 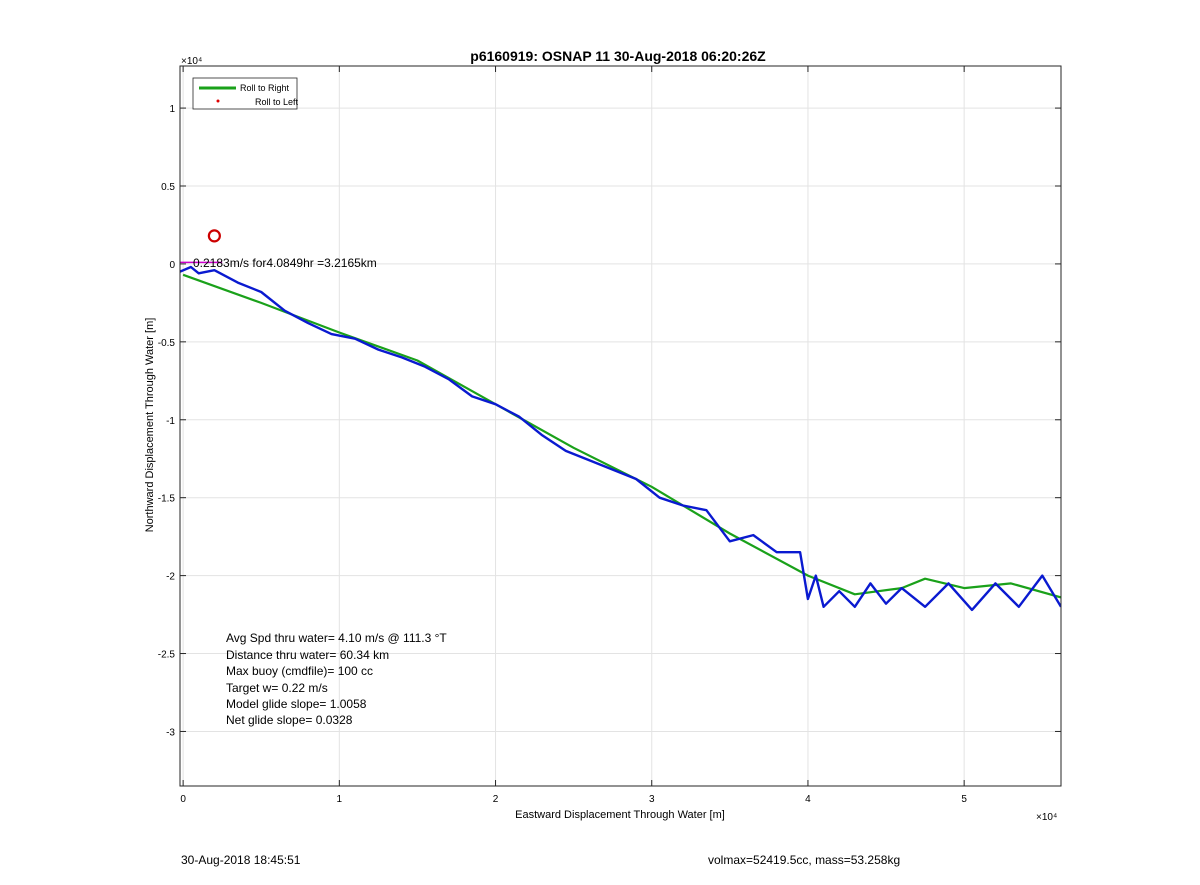 I want to click on x-exponent-label: ×10⁴, so click(x=1046, y=817).